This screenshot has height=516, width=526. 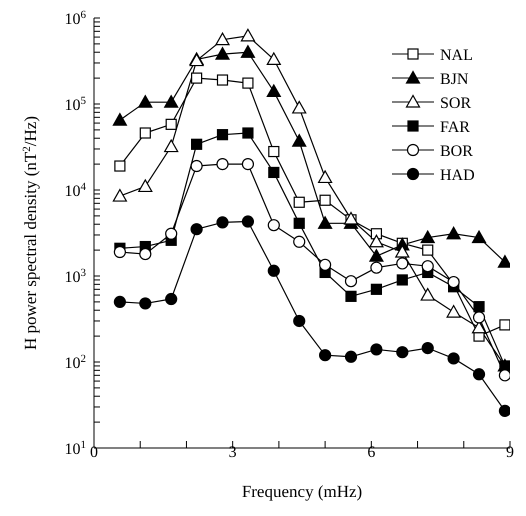 I want to click on y-tick-label: 10$^{6}$, so click(x=75, y=18).